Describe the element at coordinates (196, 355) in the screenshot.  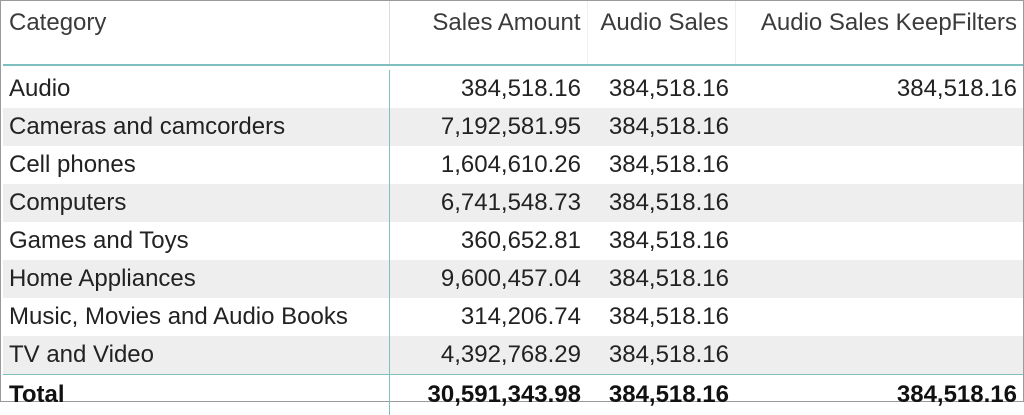
I see `category-cell: TV and Video` at that location.